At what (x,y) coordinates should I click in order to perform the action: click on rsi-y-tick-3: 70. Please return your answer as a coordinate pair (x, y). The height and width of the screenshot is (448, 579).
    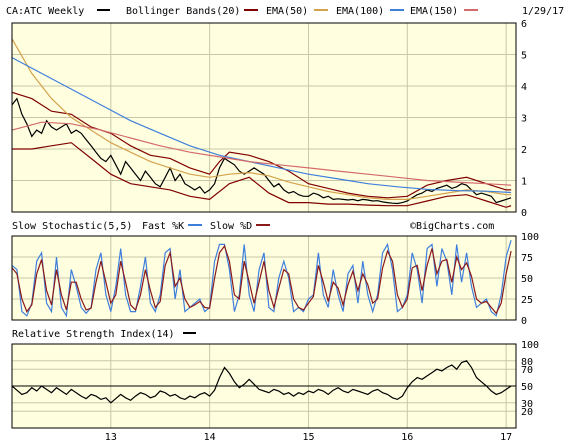
    Looking at the image, I should click on (527, 370).